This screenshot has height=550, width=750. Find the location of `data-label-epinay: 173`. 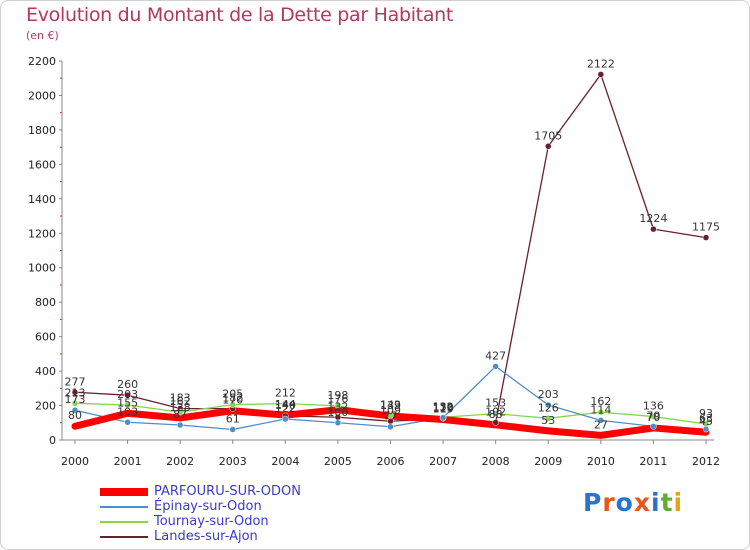

data-label-epinay: 173 is located at coordinates (75, 399).